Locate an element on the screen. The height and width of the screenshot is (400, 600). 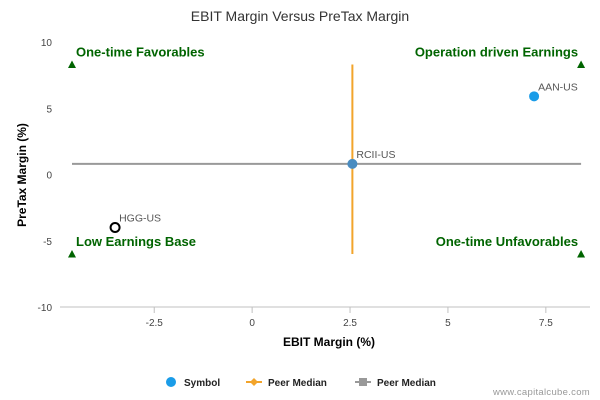
chart-title: EBIT Margin Versus PreTax Margin is located at coordinates (300, 16).